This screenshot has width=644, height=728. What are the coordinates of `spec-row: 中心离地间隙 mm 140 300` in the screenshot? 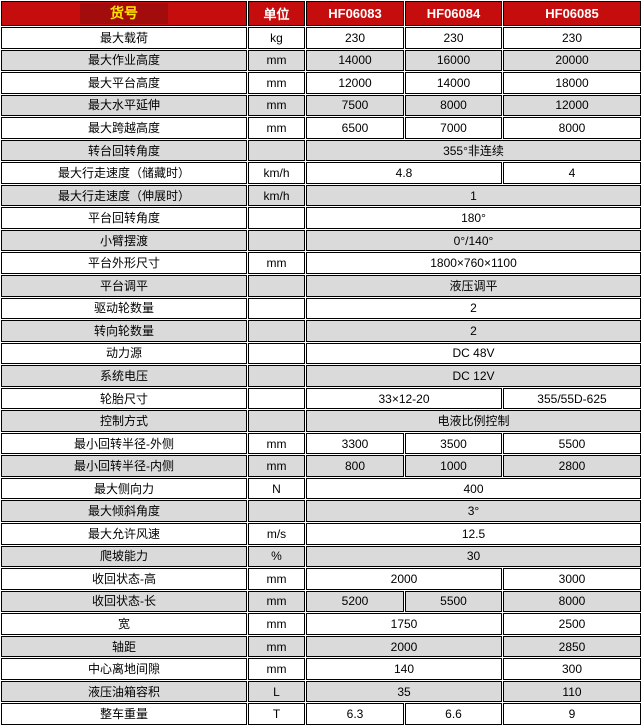 It's located at (321, 669).